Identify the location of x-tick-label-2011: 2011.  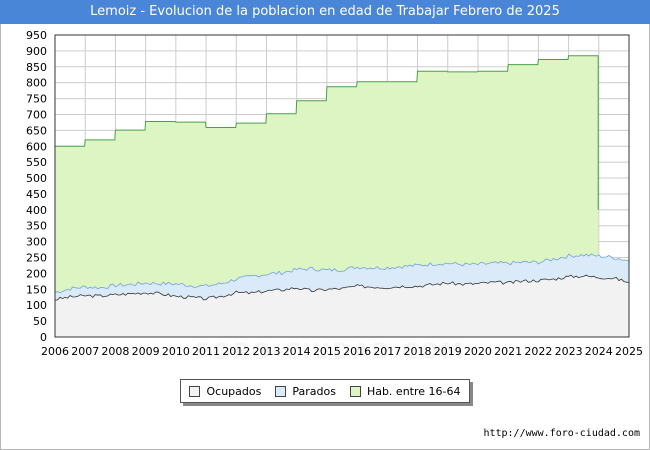
(206, 351).